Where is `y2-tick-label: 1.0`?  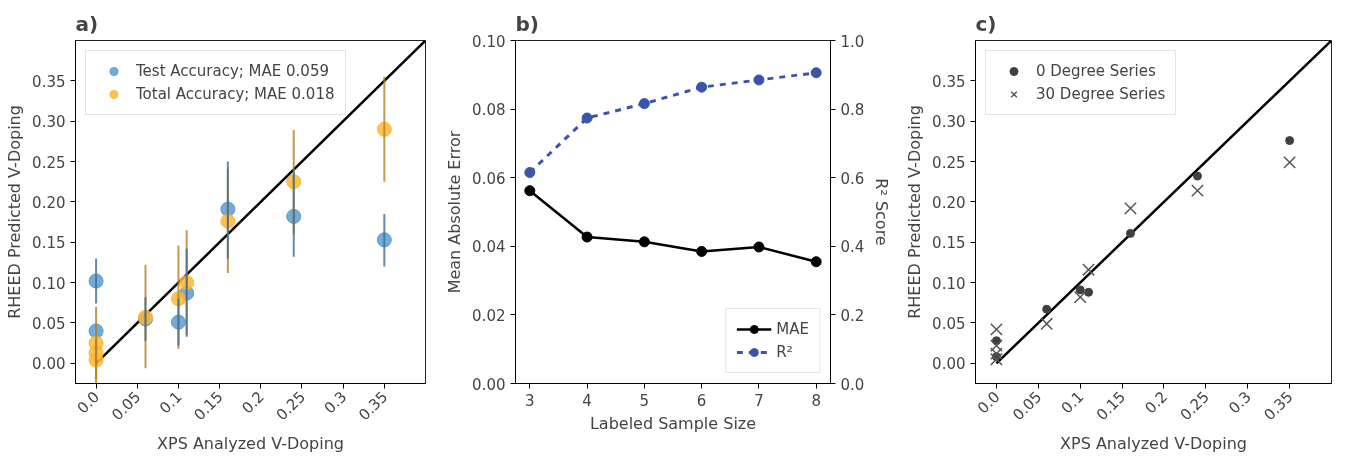 y2-tick-label: 1.0 is located at coordinates (852, 41).